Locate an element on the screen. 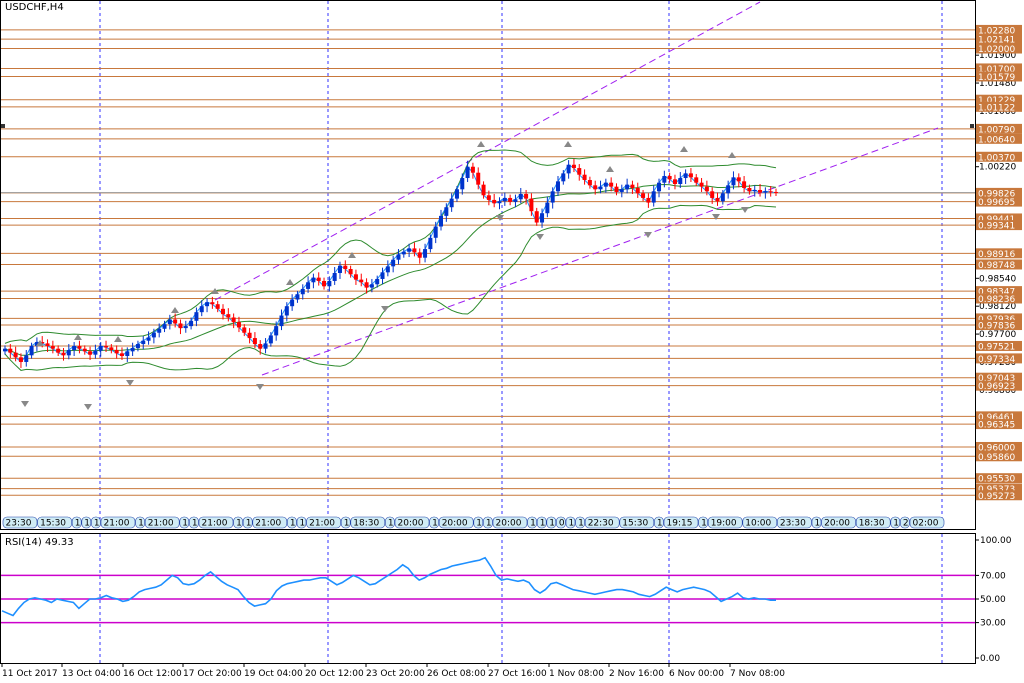 The width and height of the screenshot is (1024, 683). level-badge-label: 0.97043 is located at coordinates (996, 379).